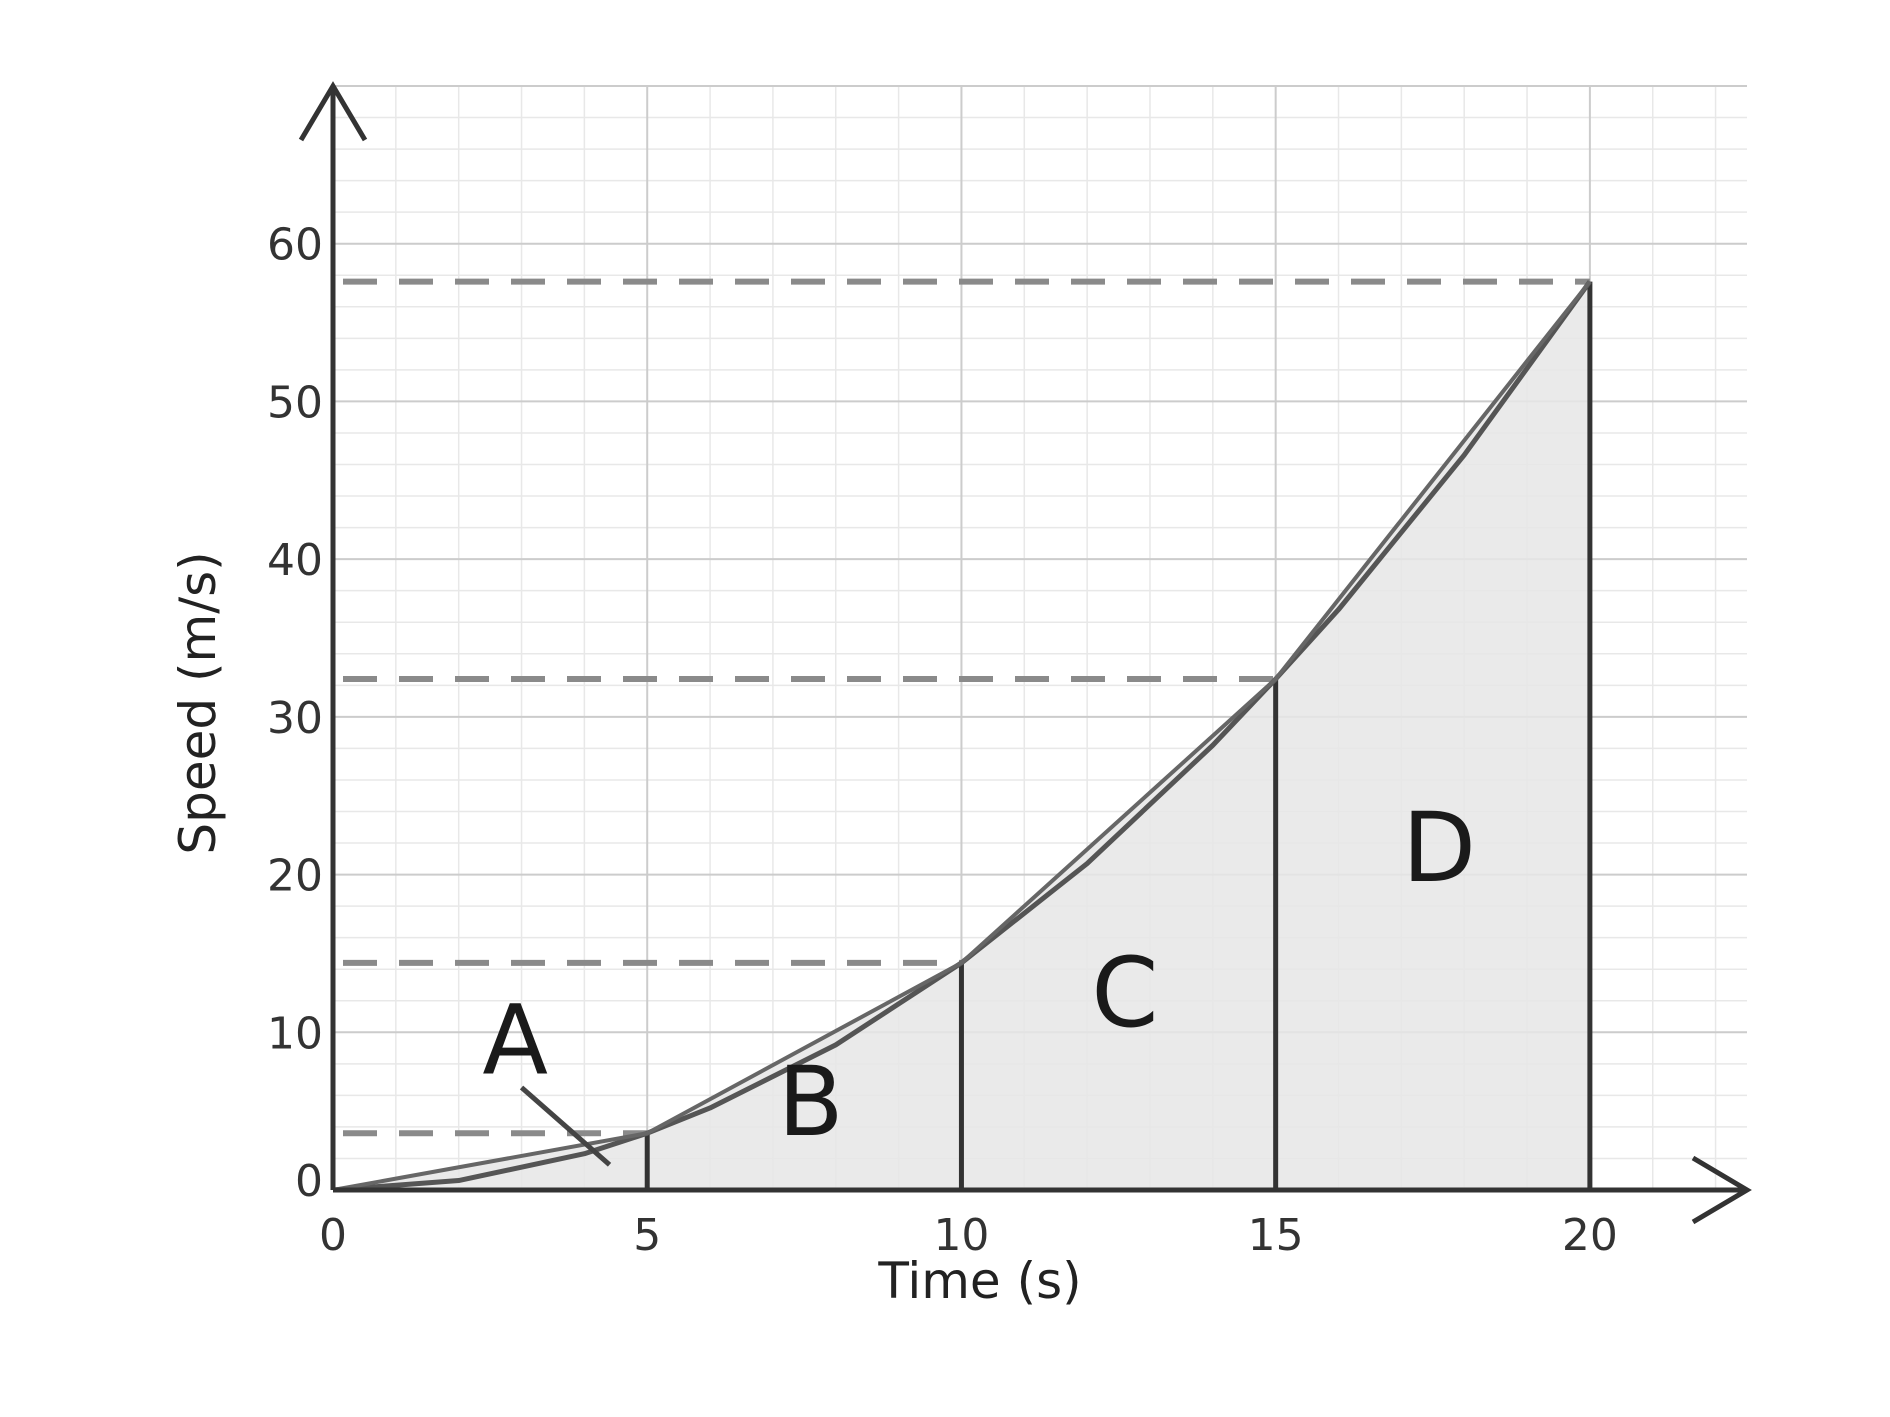 The height and width of the screenshot is (1417, 1890). I want to click on x-axis-title: Time (s), so click(979, 1281).